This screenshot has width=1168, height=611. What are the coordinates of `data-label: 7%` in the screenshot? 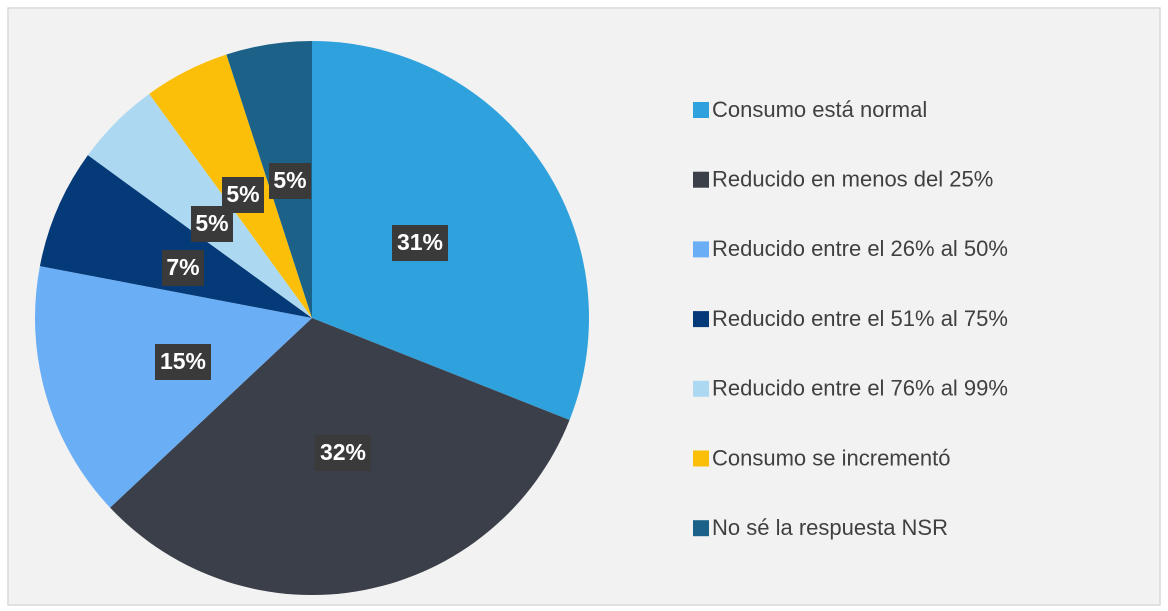 It's located at (182, 267).